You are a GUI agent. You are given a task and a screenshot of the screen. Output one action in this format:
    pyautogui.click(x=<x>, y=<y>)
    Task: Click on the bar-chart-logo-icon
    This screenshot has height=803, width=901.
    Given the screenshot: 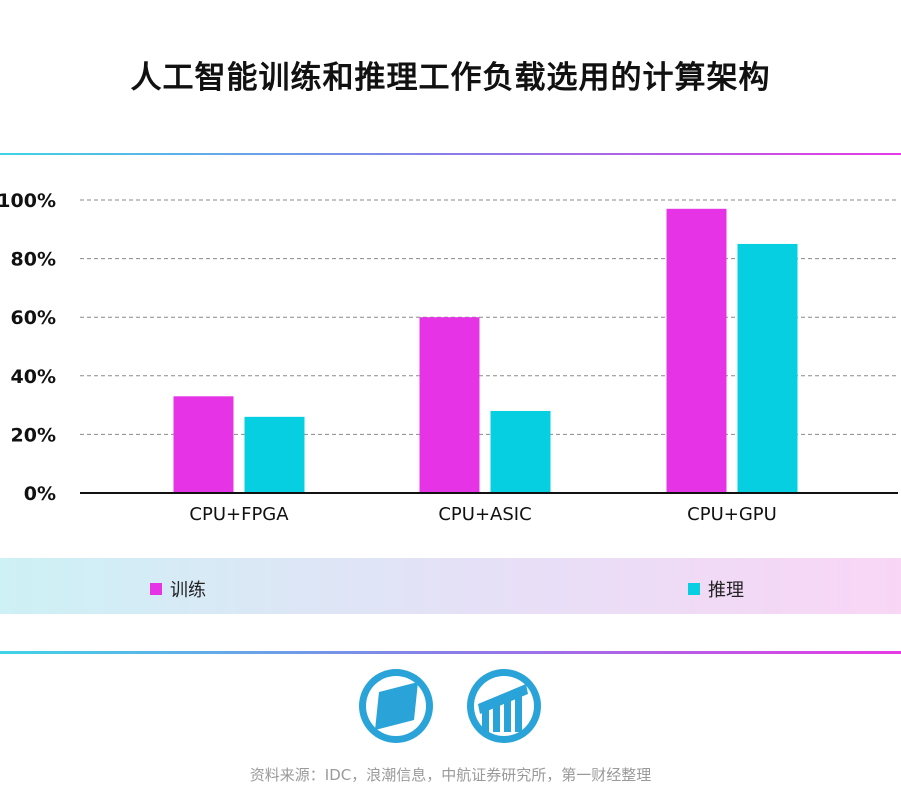 What is the action you would take?
    pyautogui.click(x=504, y=706)
    